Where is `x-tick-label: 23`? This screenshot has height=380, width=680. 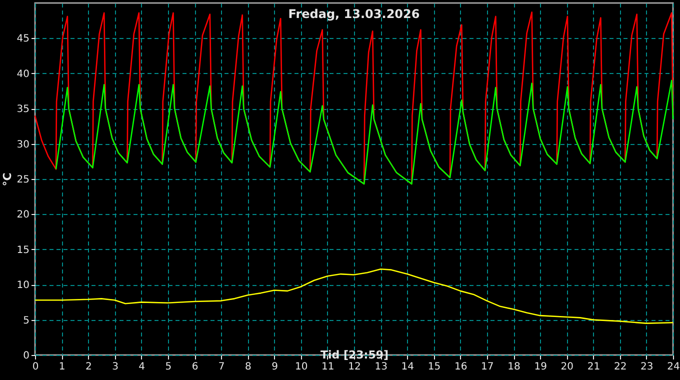 x-tick-label: 23 is located at coordinates (647, 367).